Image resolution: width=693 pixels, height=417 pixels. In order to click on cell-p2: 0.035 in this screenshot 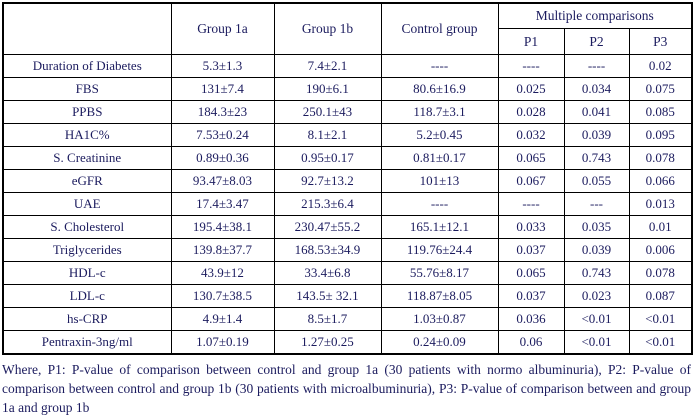, I will do `click(596, 227)`.